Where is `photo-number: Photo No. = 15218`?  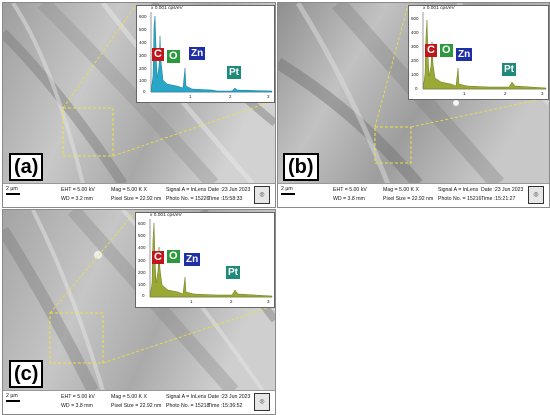
photo-number: Photo No. = 15218 is located at coordinates (188, 406).